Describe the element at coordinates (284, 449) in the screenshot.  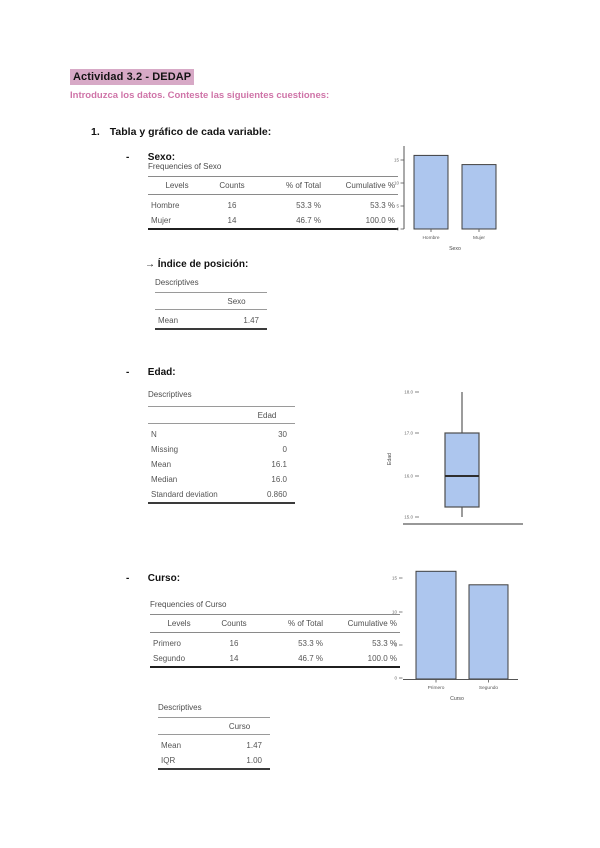
I see `stat-value: 0` at that location.